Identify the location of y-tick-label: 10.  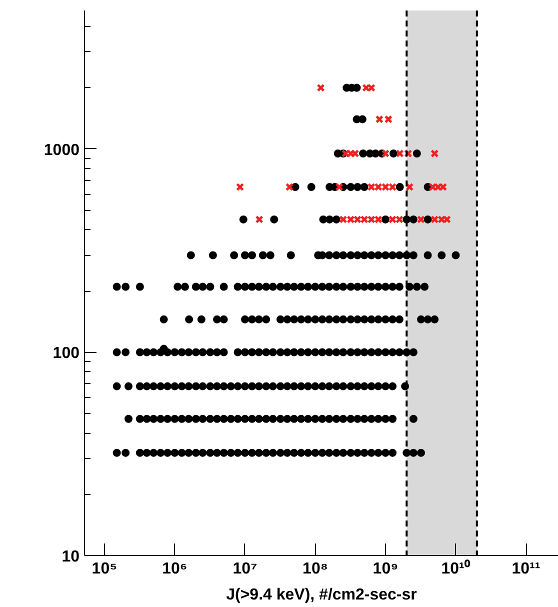
(71, 557).